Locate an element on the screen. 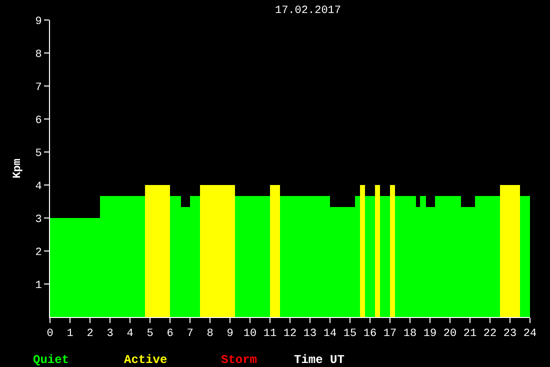 Image resolution: width=550 pixels, height=367 pixels. y-tick-label: 4 is located at coordinates (38, 186).